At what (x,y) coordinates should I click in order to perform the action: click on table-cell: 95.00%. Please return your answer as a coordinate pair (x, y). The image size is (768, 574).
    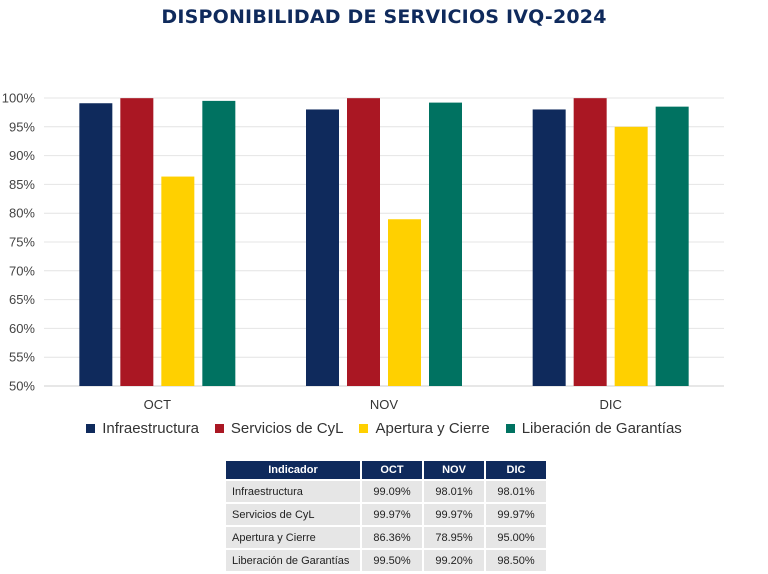
    Looking at the image, I should click on (516, 537).